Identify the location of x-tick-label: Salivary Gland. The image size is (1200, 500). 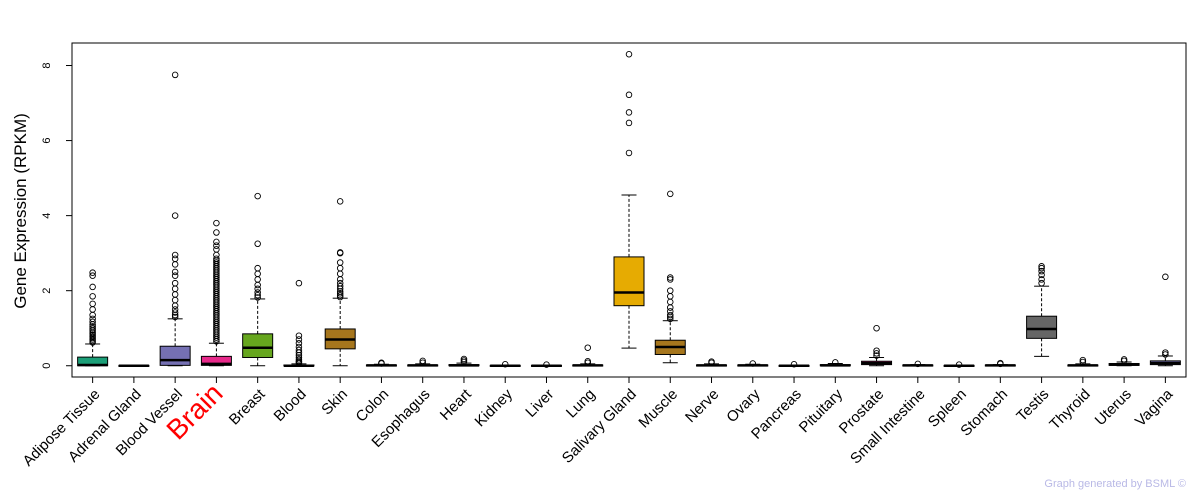
(599, 426).